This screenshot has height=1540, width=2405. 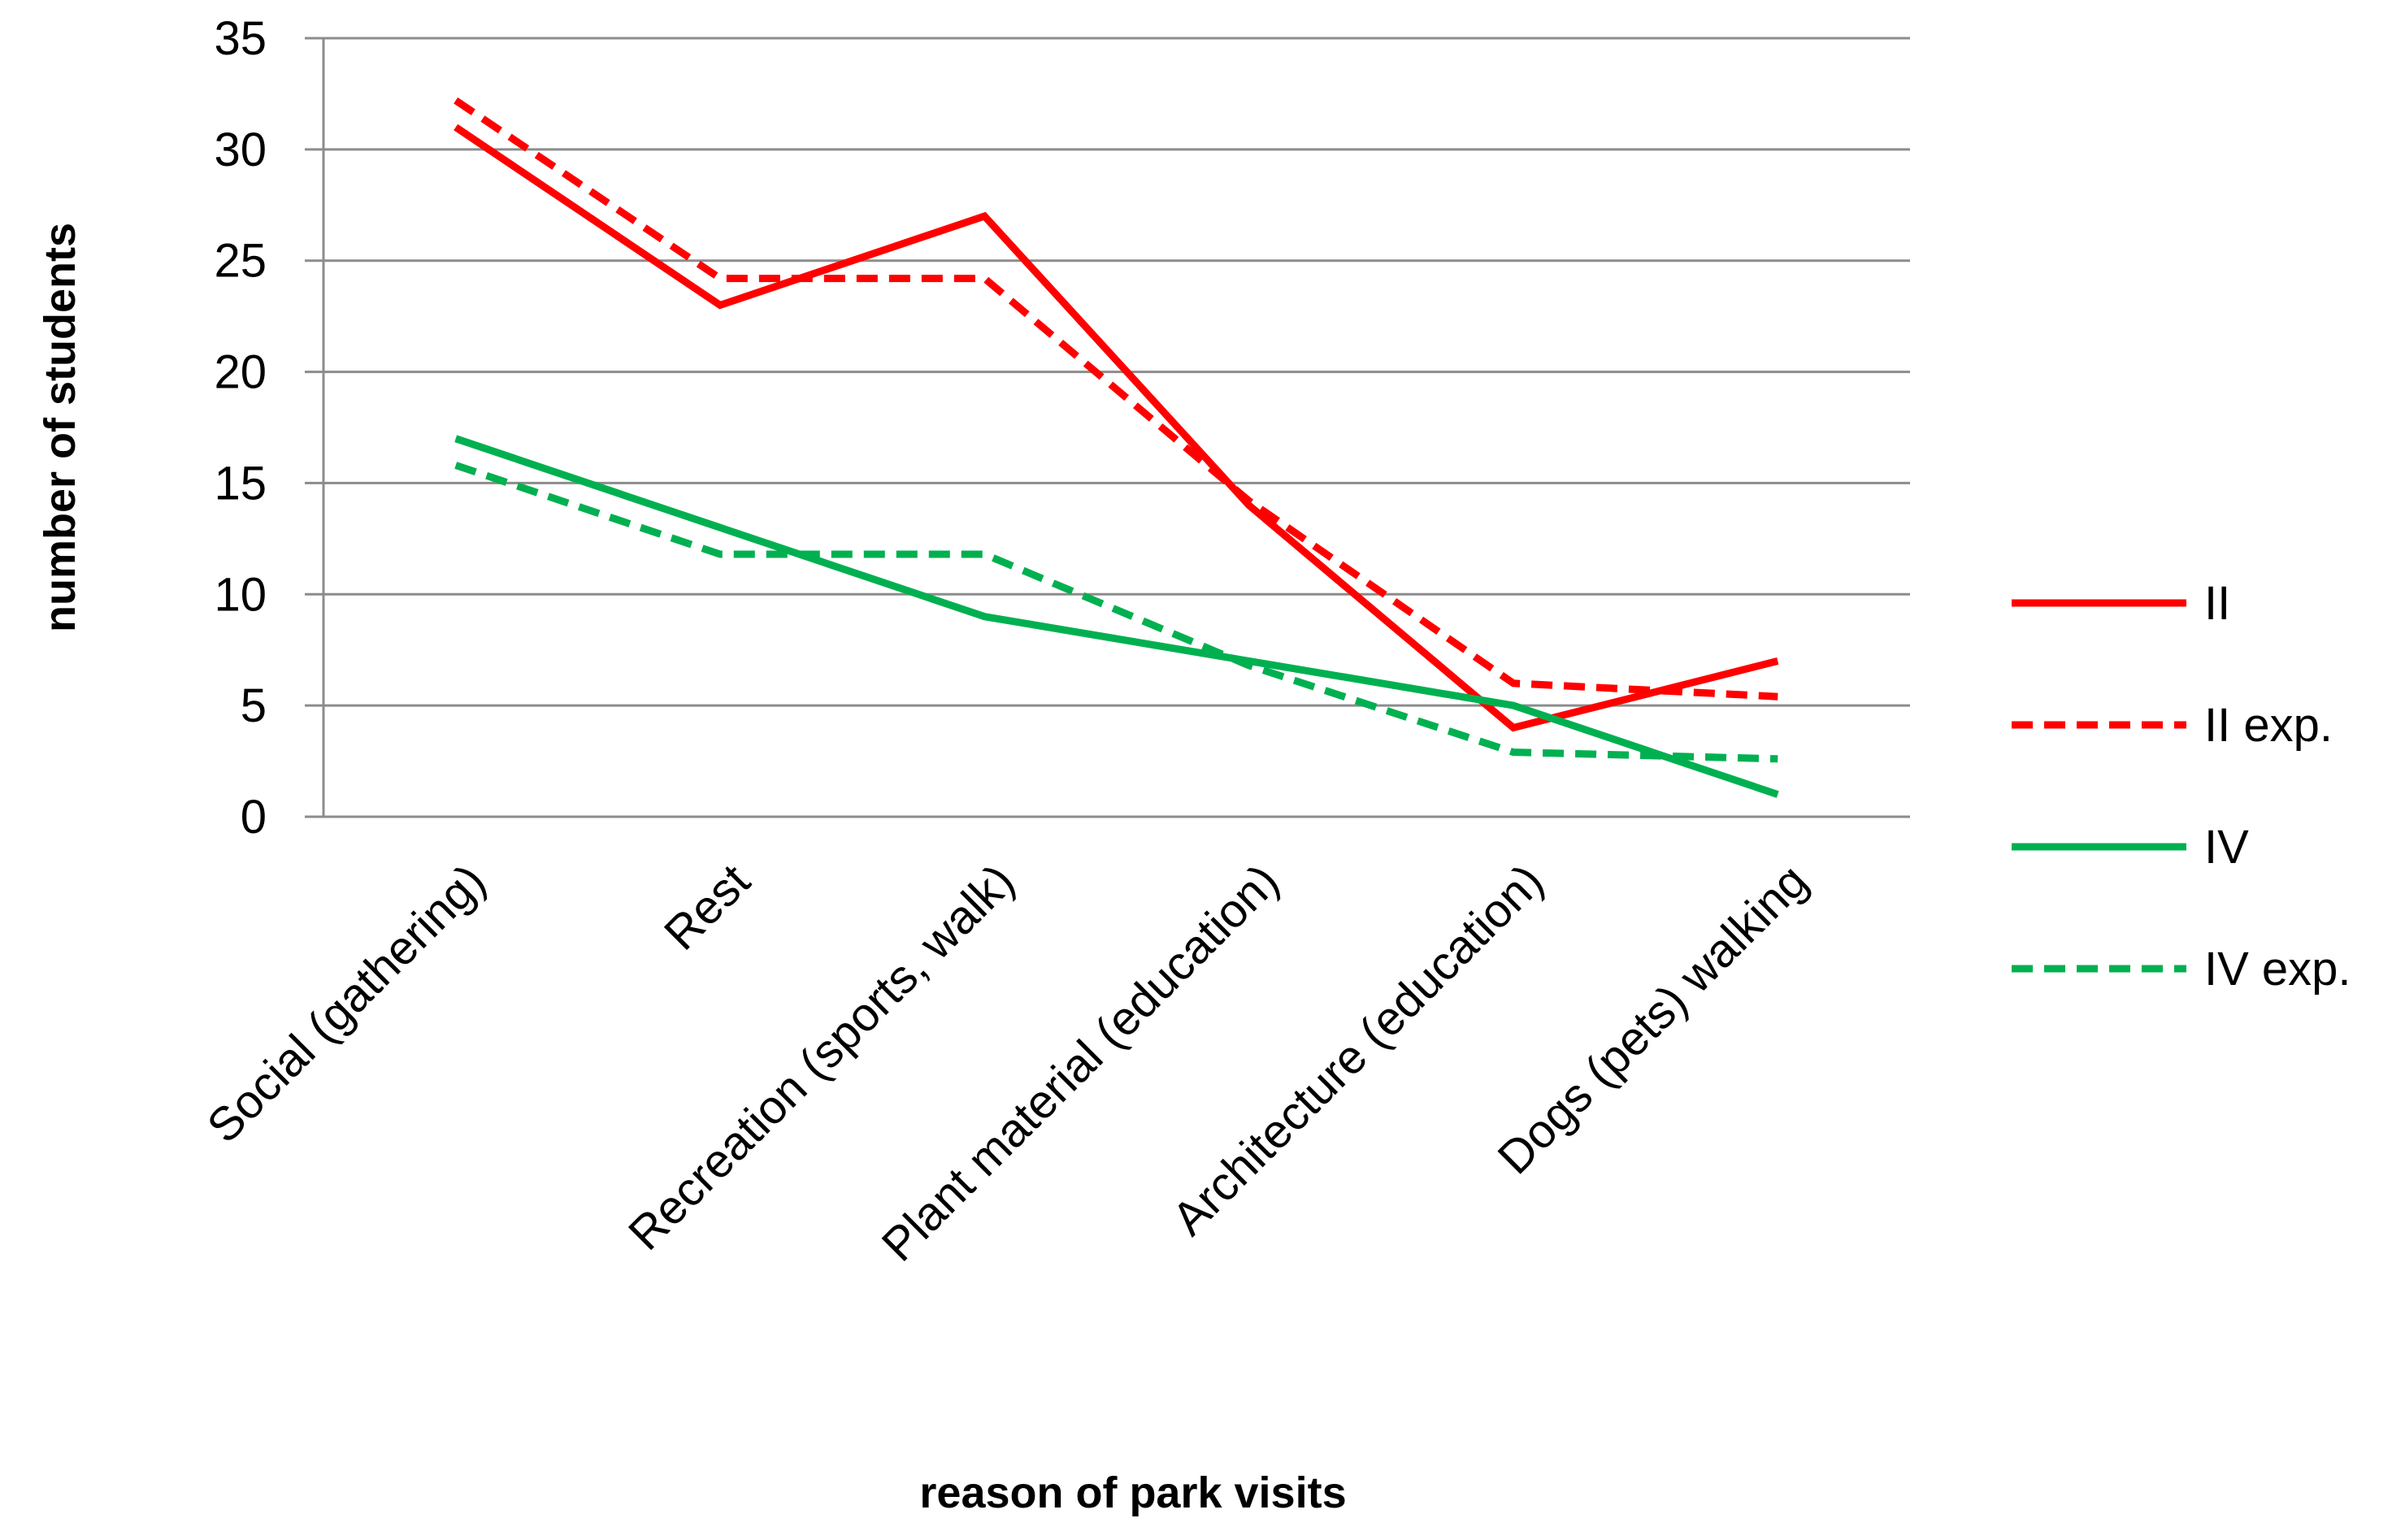 I want to click on y-axis-title: number of students, so click(x=60, y=428).